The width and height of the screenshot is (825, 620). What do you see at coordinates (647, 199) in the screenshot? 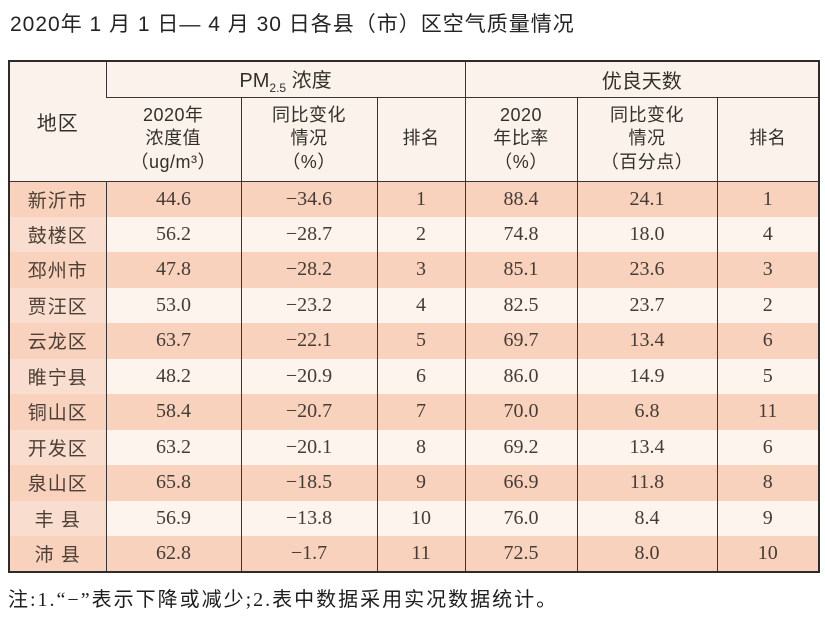
I see `good-change-cell: 24.1` at bounding box center [647, 199].